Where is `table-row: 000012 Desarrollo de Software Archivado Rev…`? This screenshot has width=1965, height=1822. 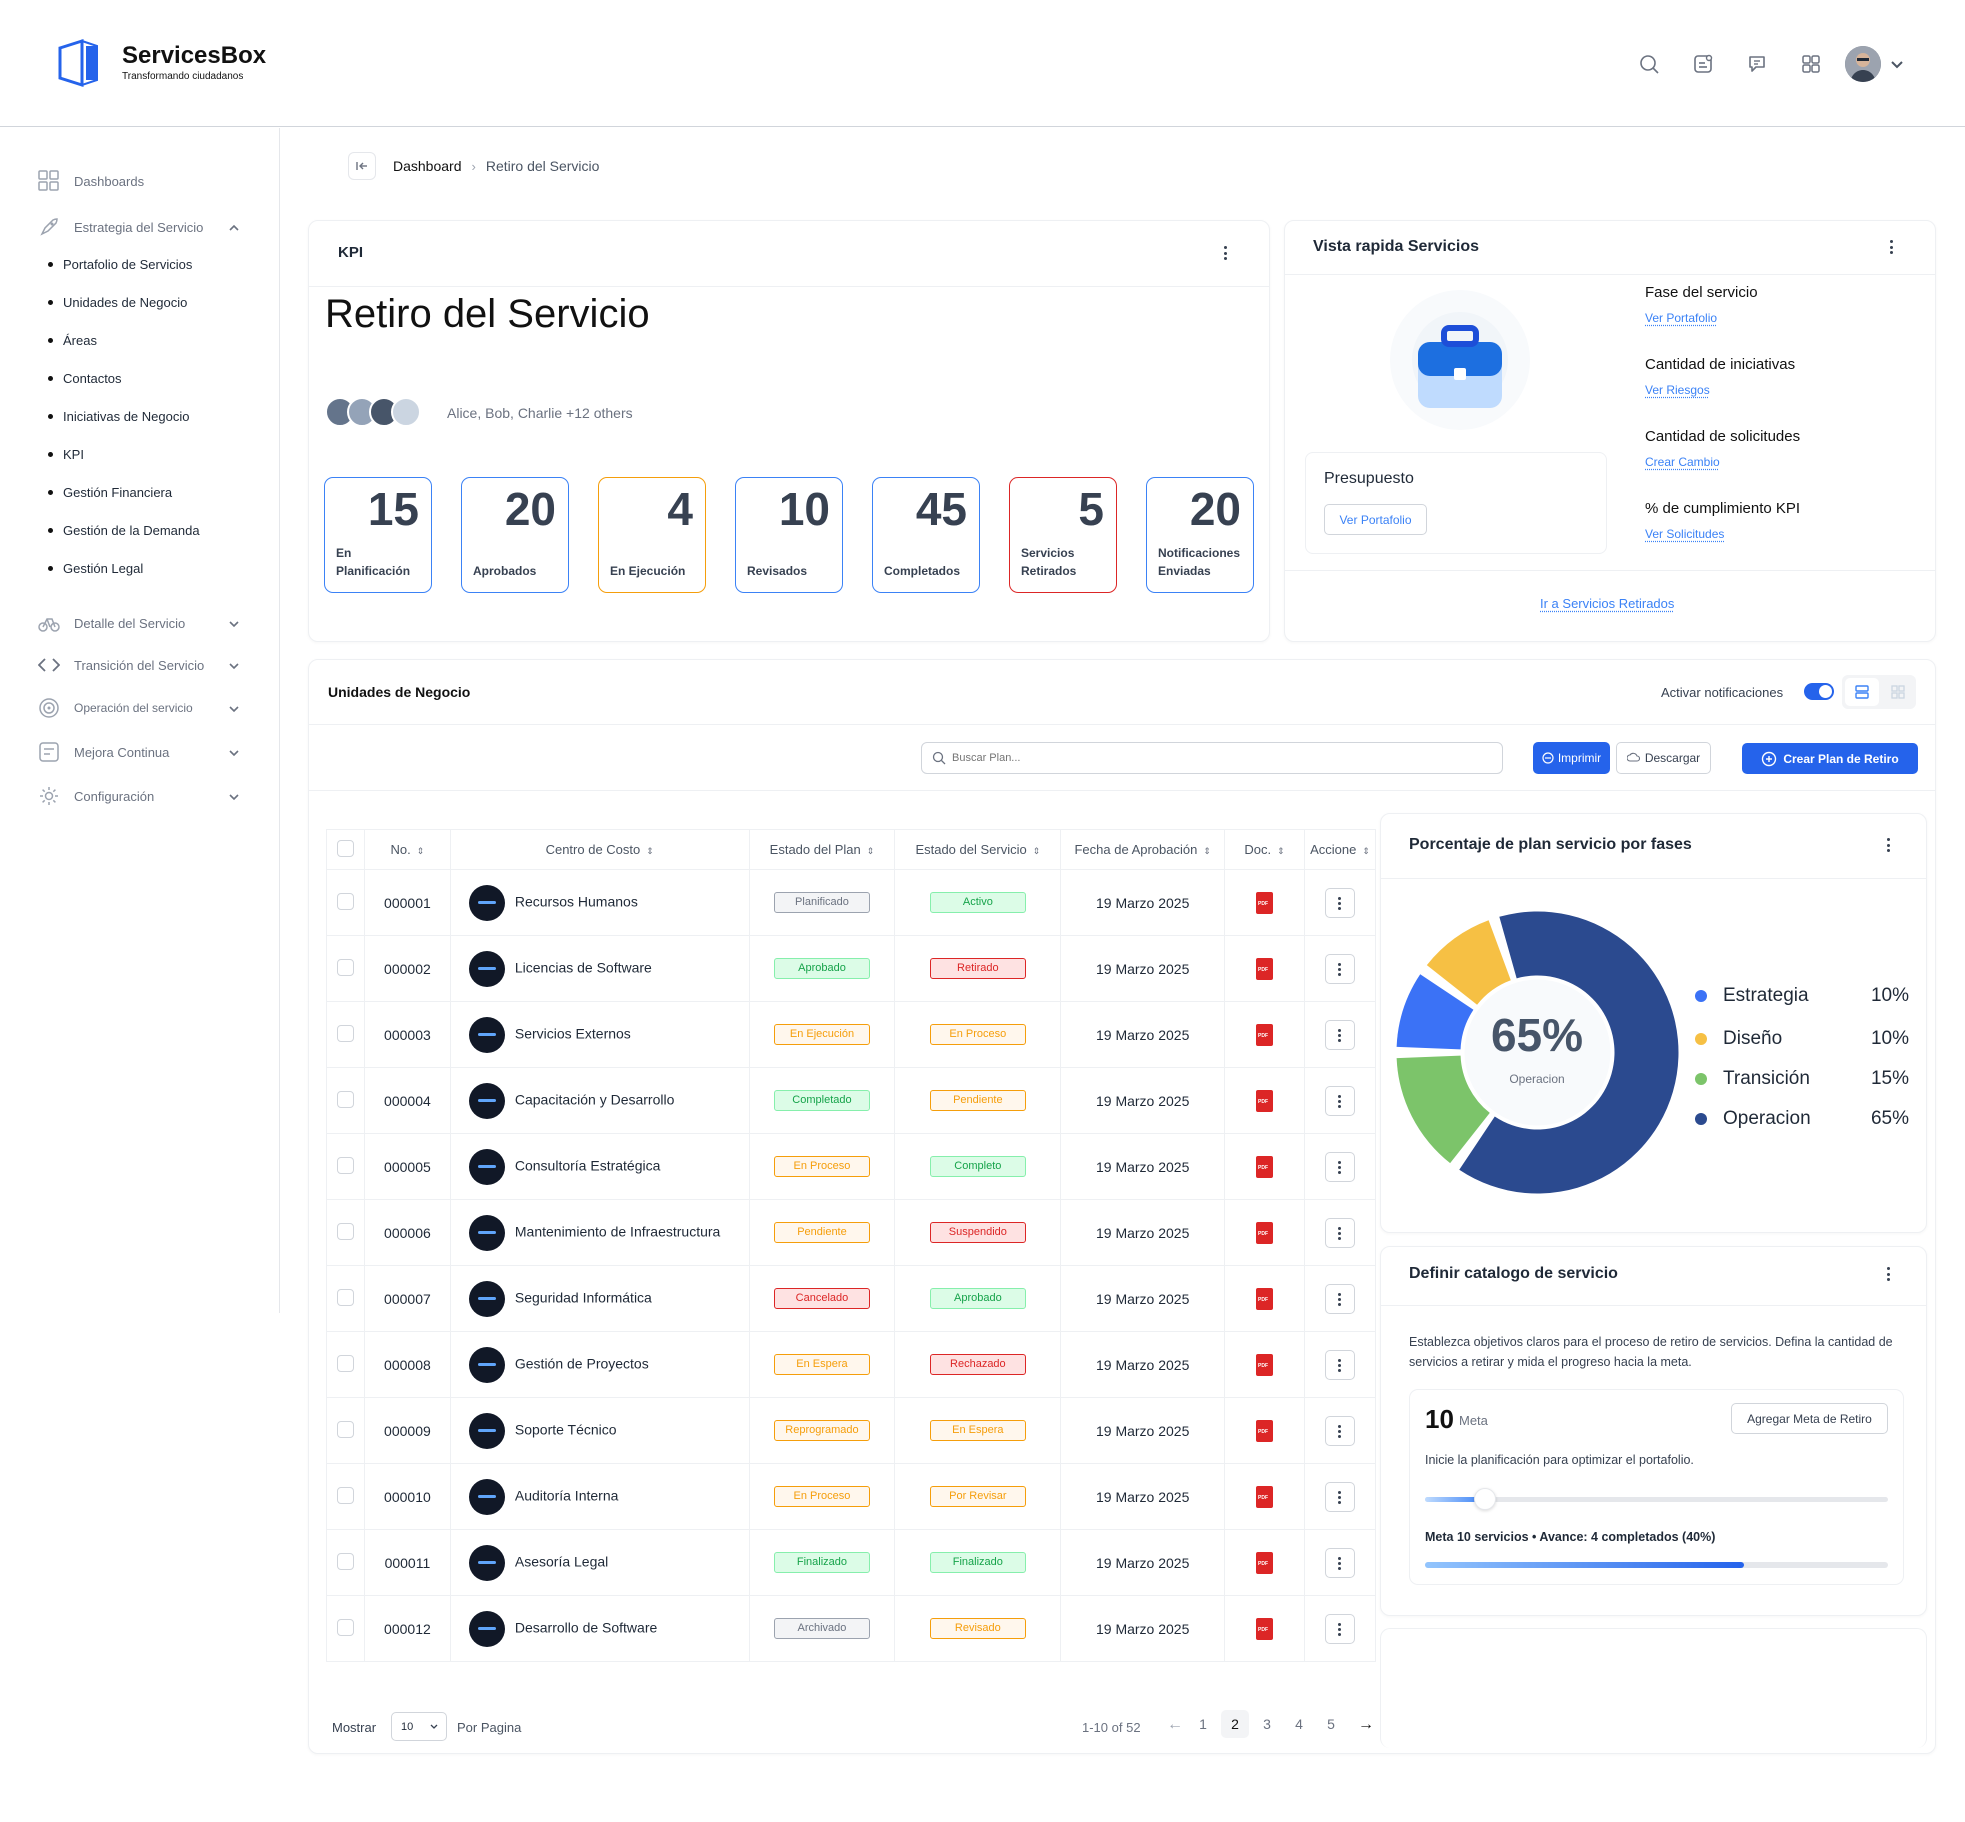 table-row: 000012 Desarrollo de Software Archivado Rev… is located at coordinates (851, 1628).